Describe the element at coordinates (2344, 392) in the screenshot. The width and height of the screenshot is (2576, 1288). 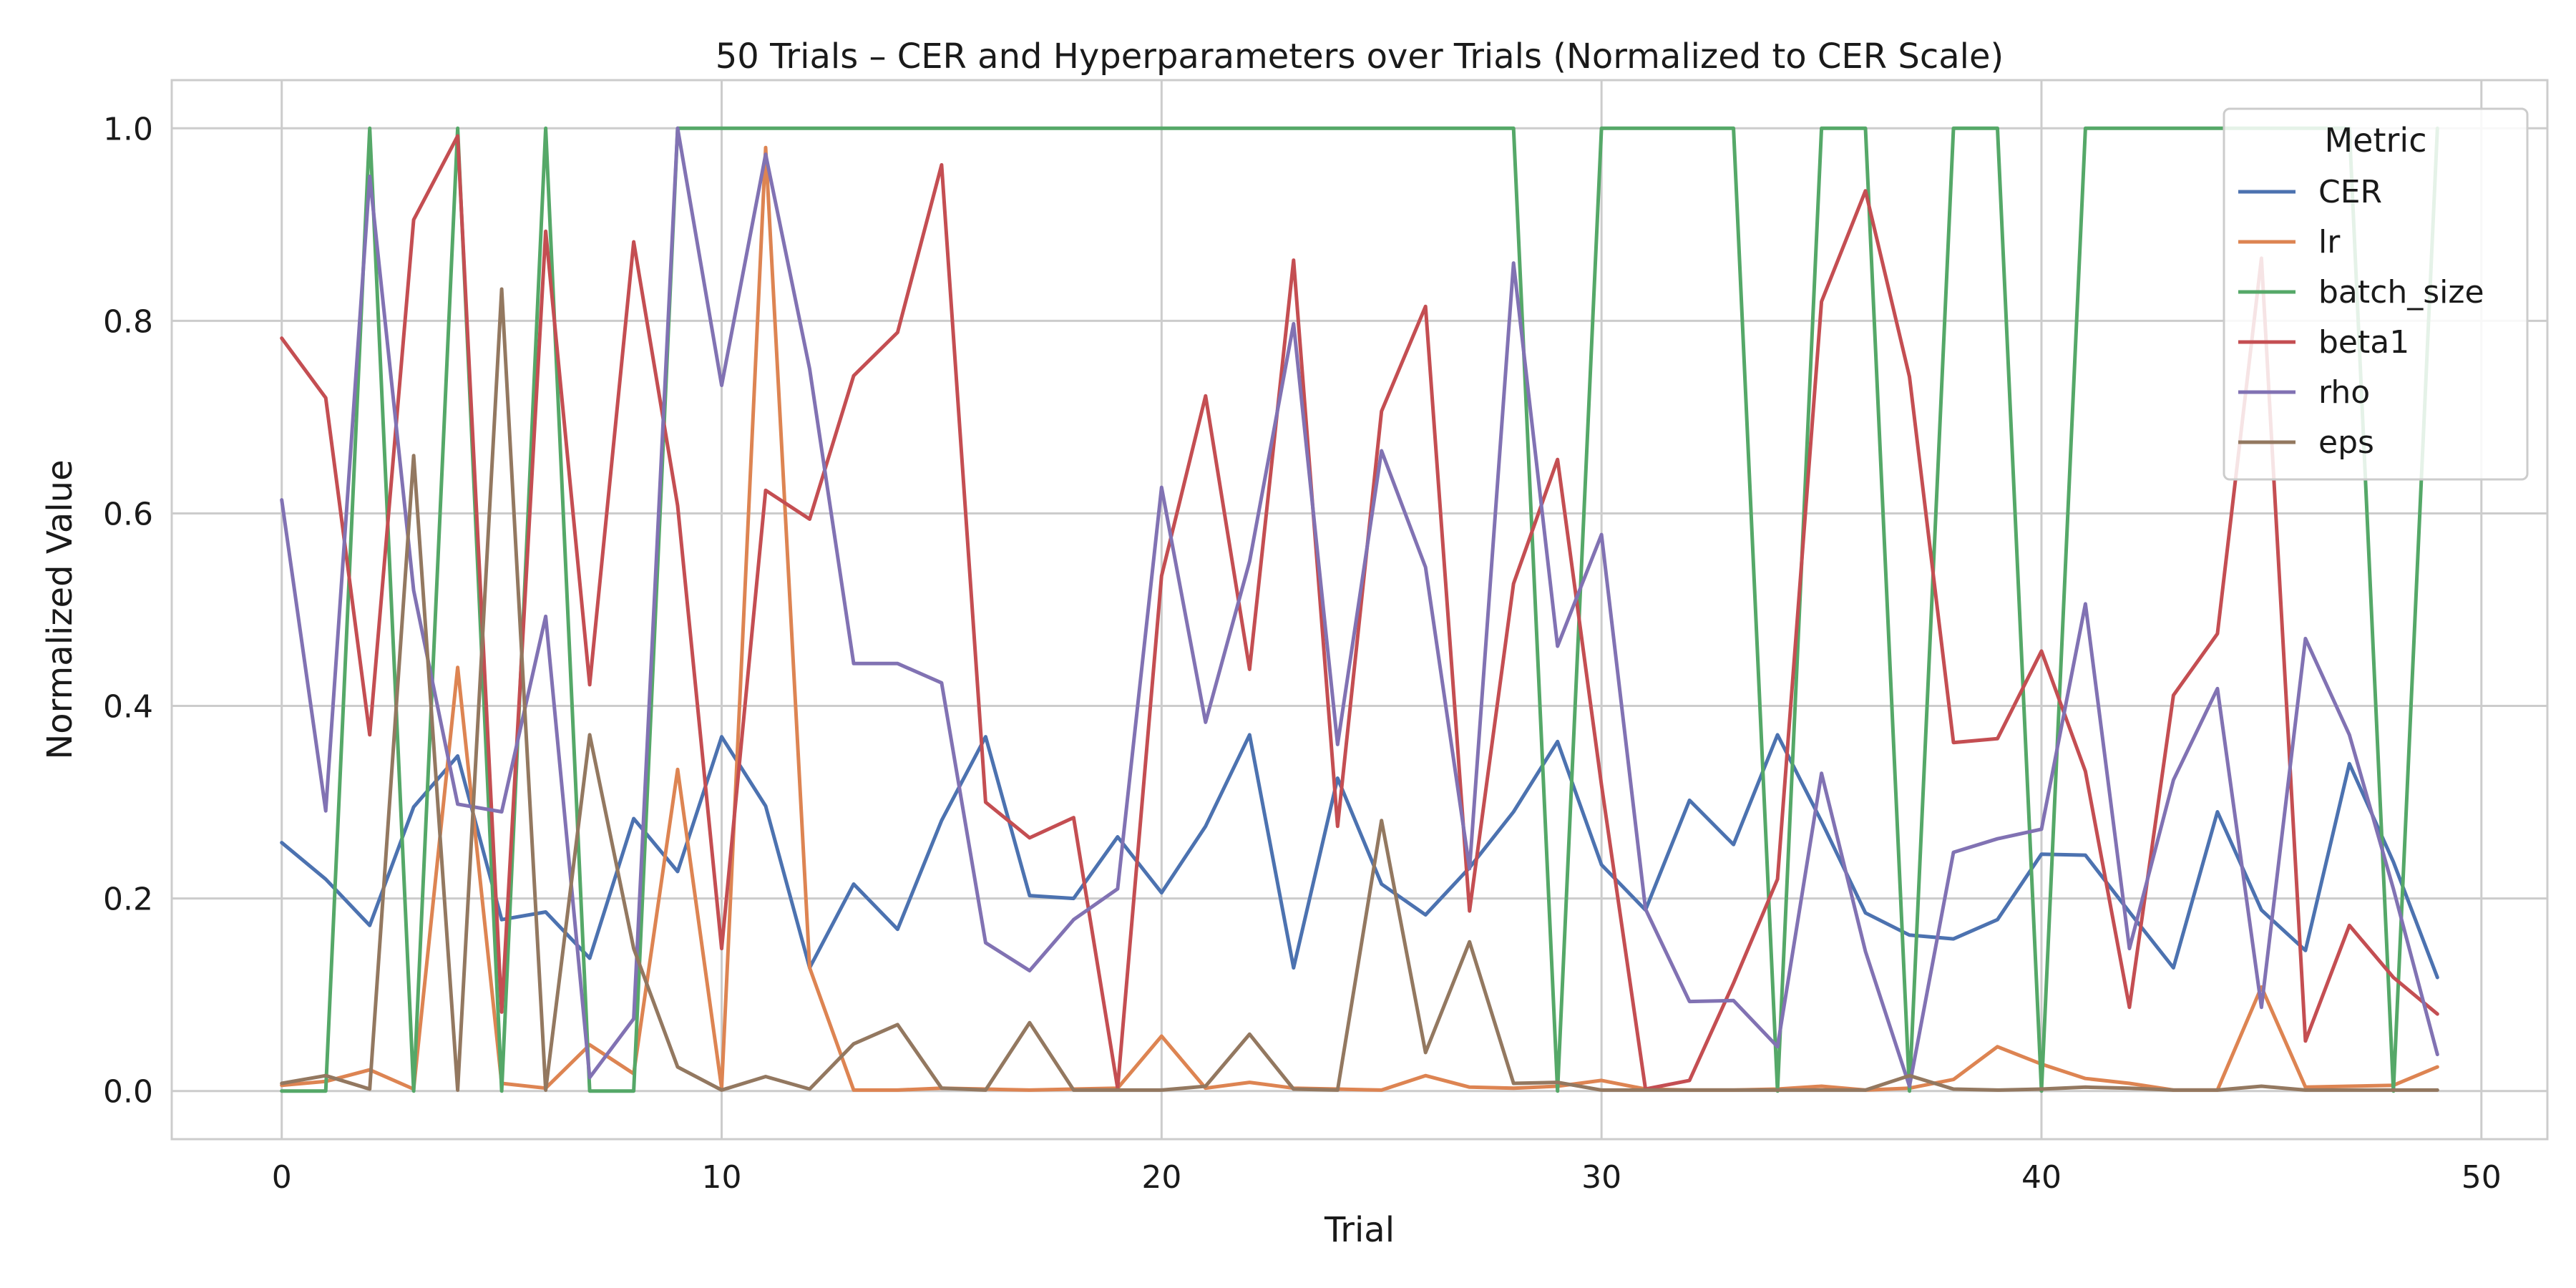
I see `legend-label: rho` at that location.